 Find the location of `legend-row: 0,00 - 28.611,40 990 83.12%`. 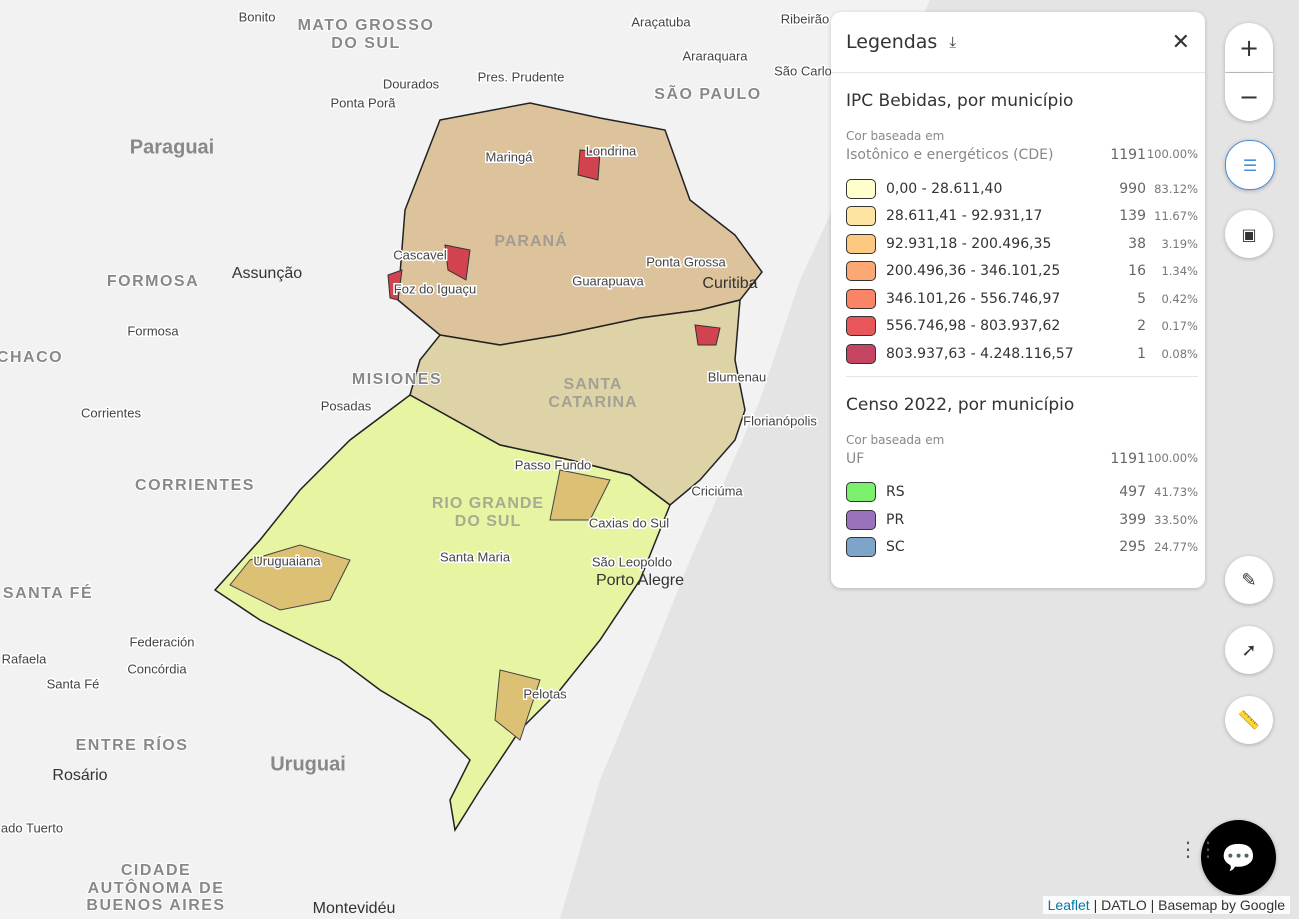

legend-row: 0,00 - 28.611,40 990 83.12% is located at coordinates (1022, 189).